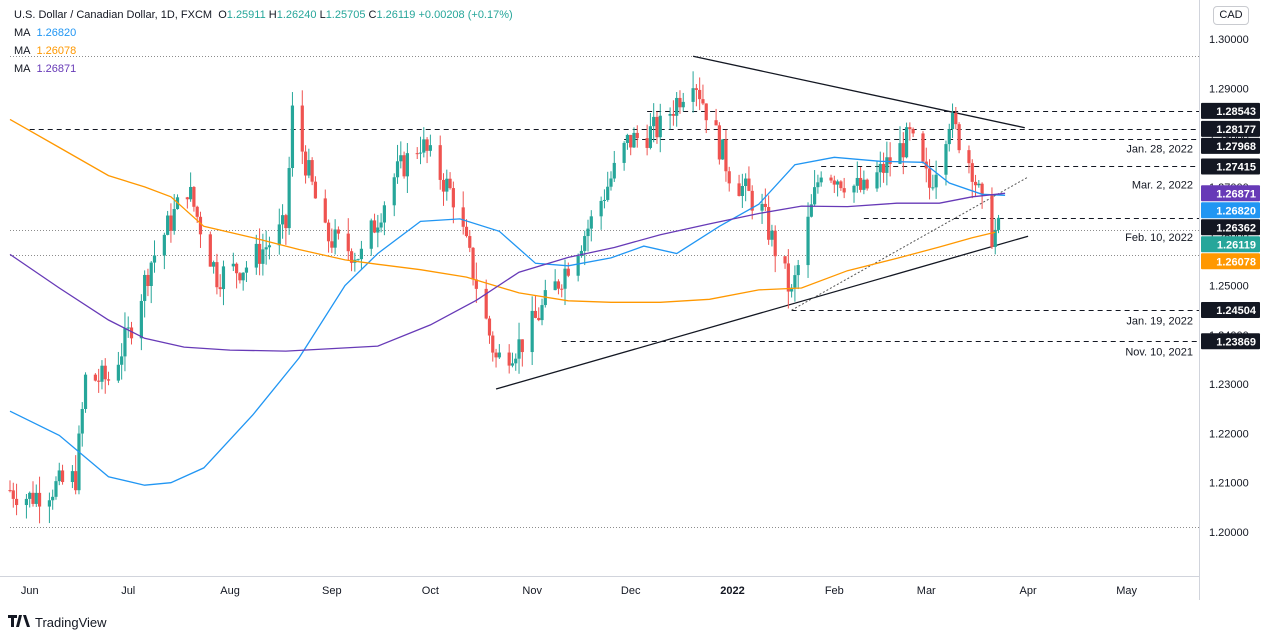 Image resolution: width=1274 pixels, height=639 pixels. Describe the element at coordinates (1231, 15) in the screenshot. I see `currency-button: CAD` at that location.